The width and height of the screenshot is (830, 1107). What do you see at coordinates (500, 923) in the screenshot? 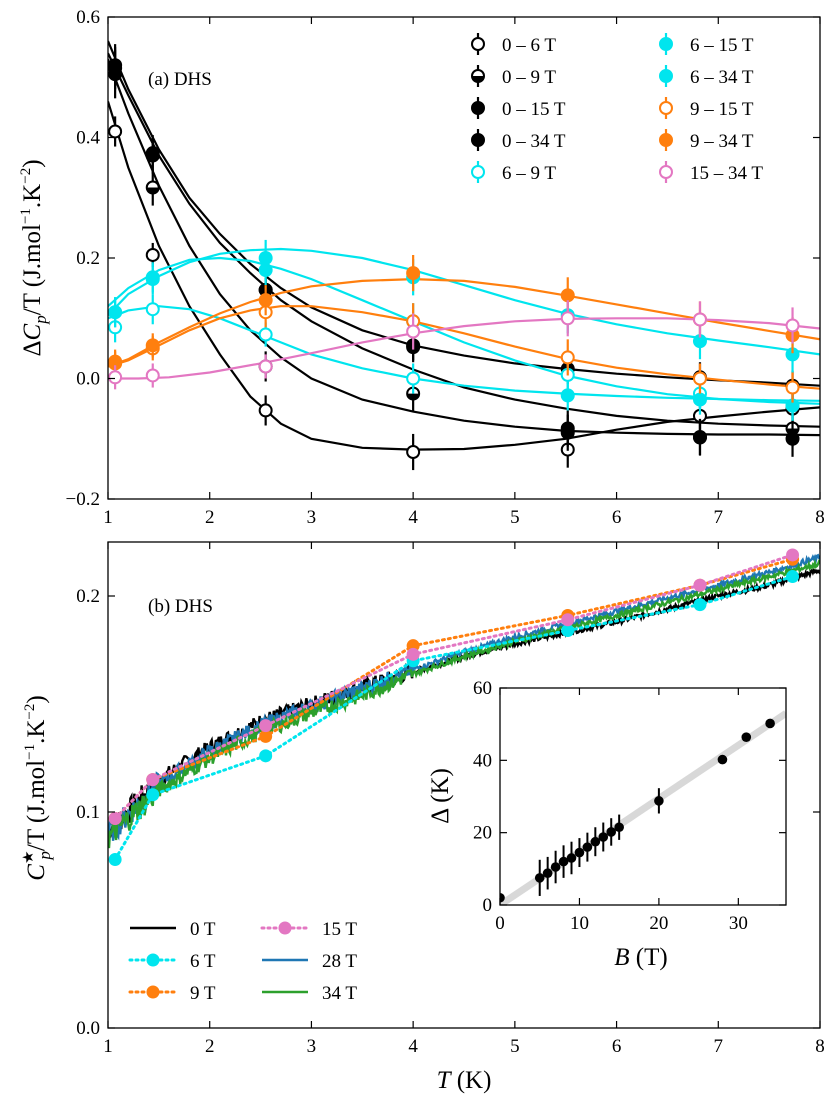
I see `inset-x-tick-label: 0` at bounding box center [500, 923].